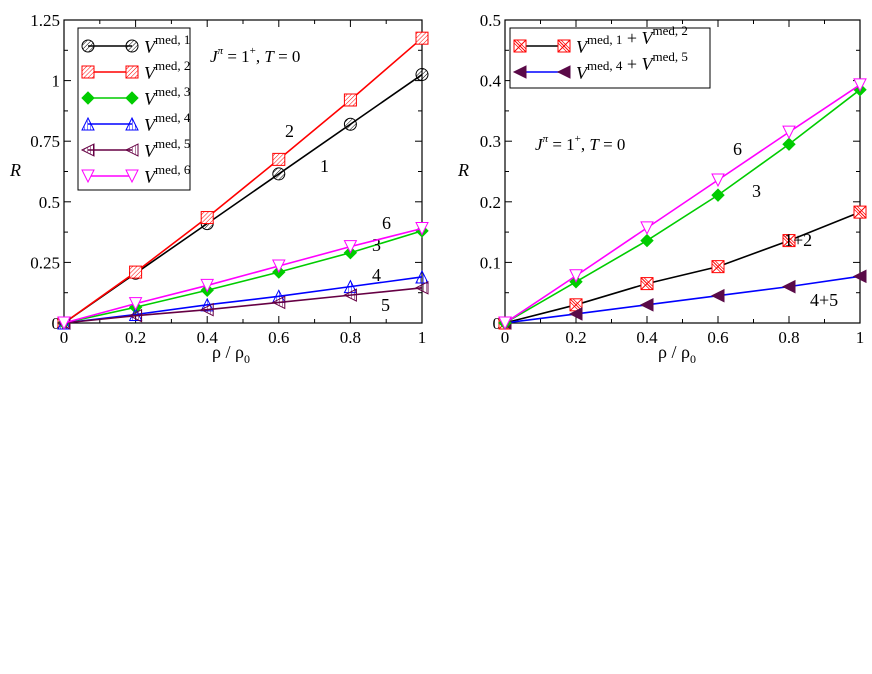  Describe the element at coordinates (376, 275) in the screenshot. I see `series-label: 4` at that location.